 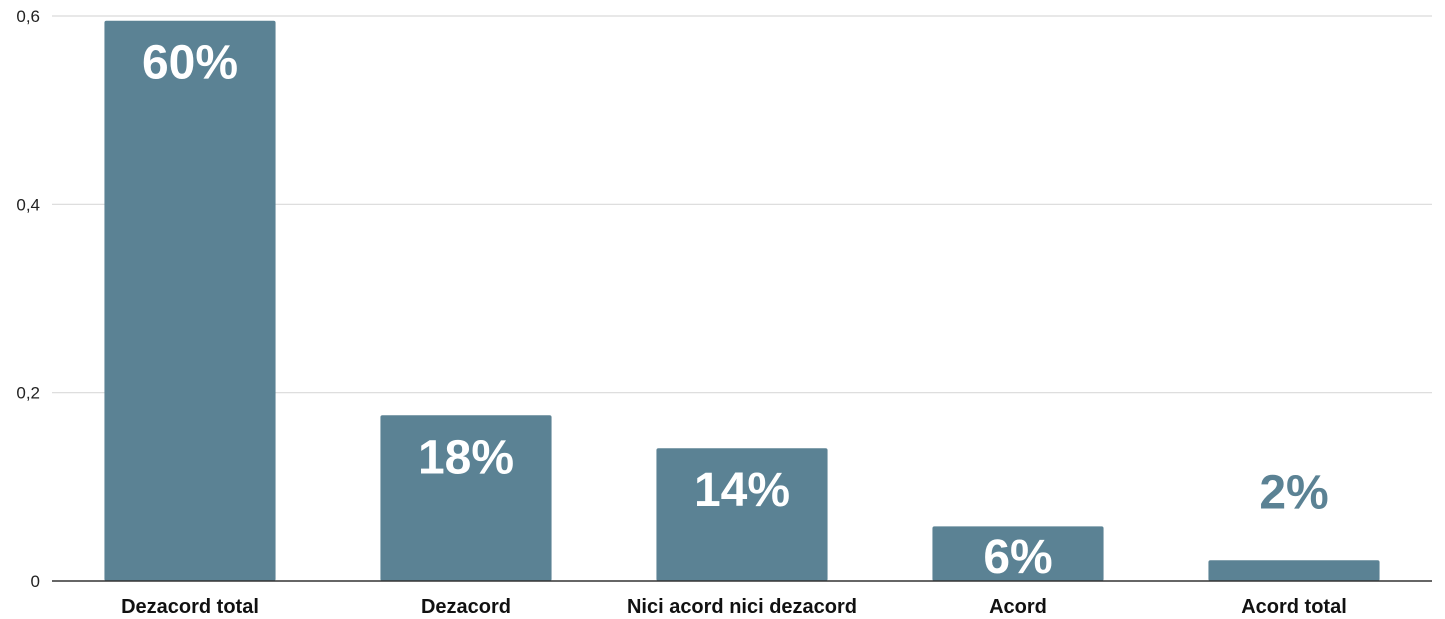 I want to click on data-label: 60%, so click(x=190, y=63).